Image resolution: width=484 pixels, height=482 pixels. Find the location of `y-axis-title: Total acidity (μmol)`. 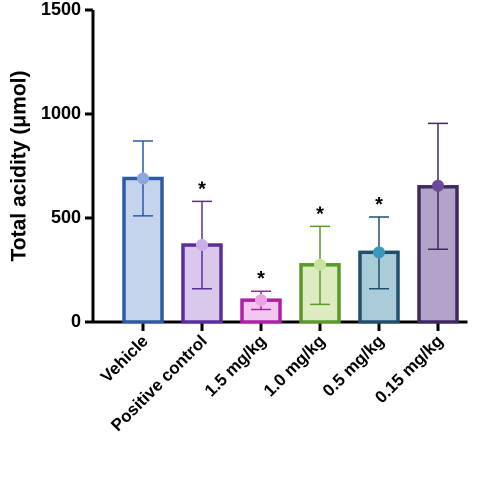

y-axis-title: Total acidity (μmol) is located at coordinates (19, 166).